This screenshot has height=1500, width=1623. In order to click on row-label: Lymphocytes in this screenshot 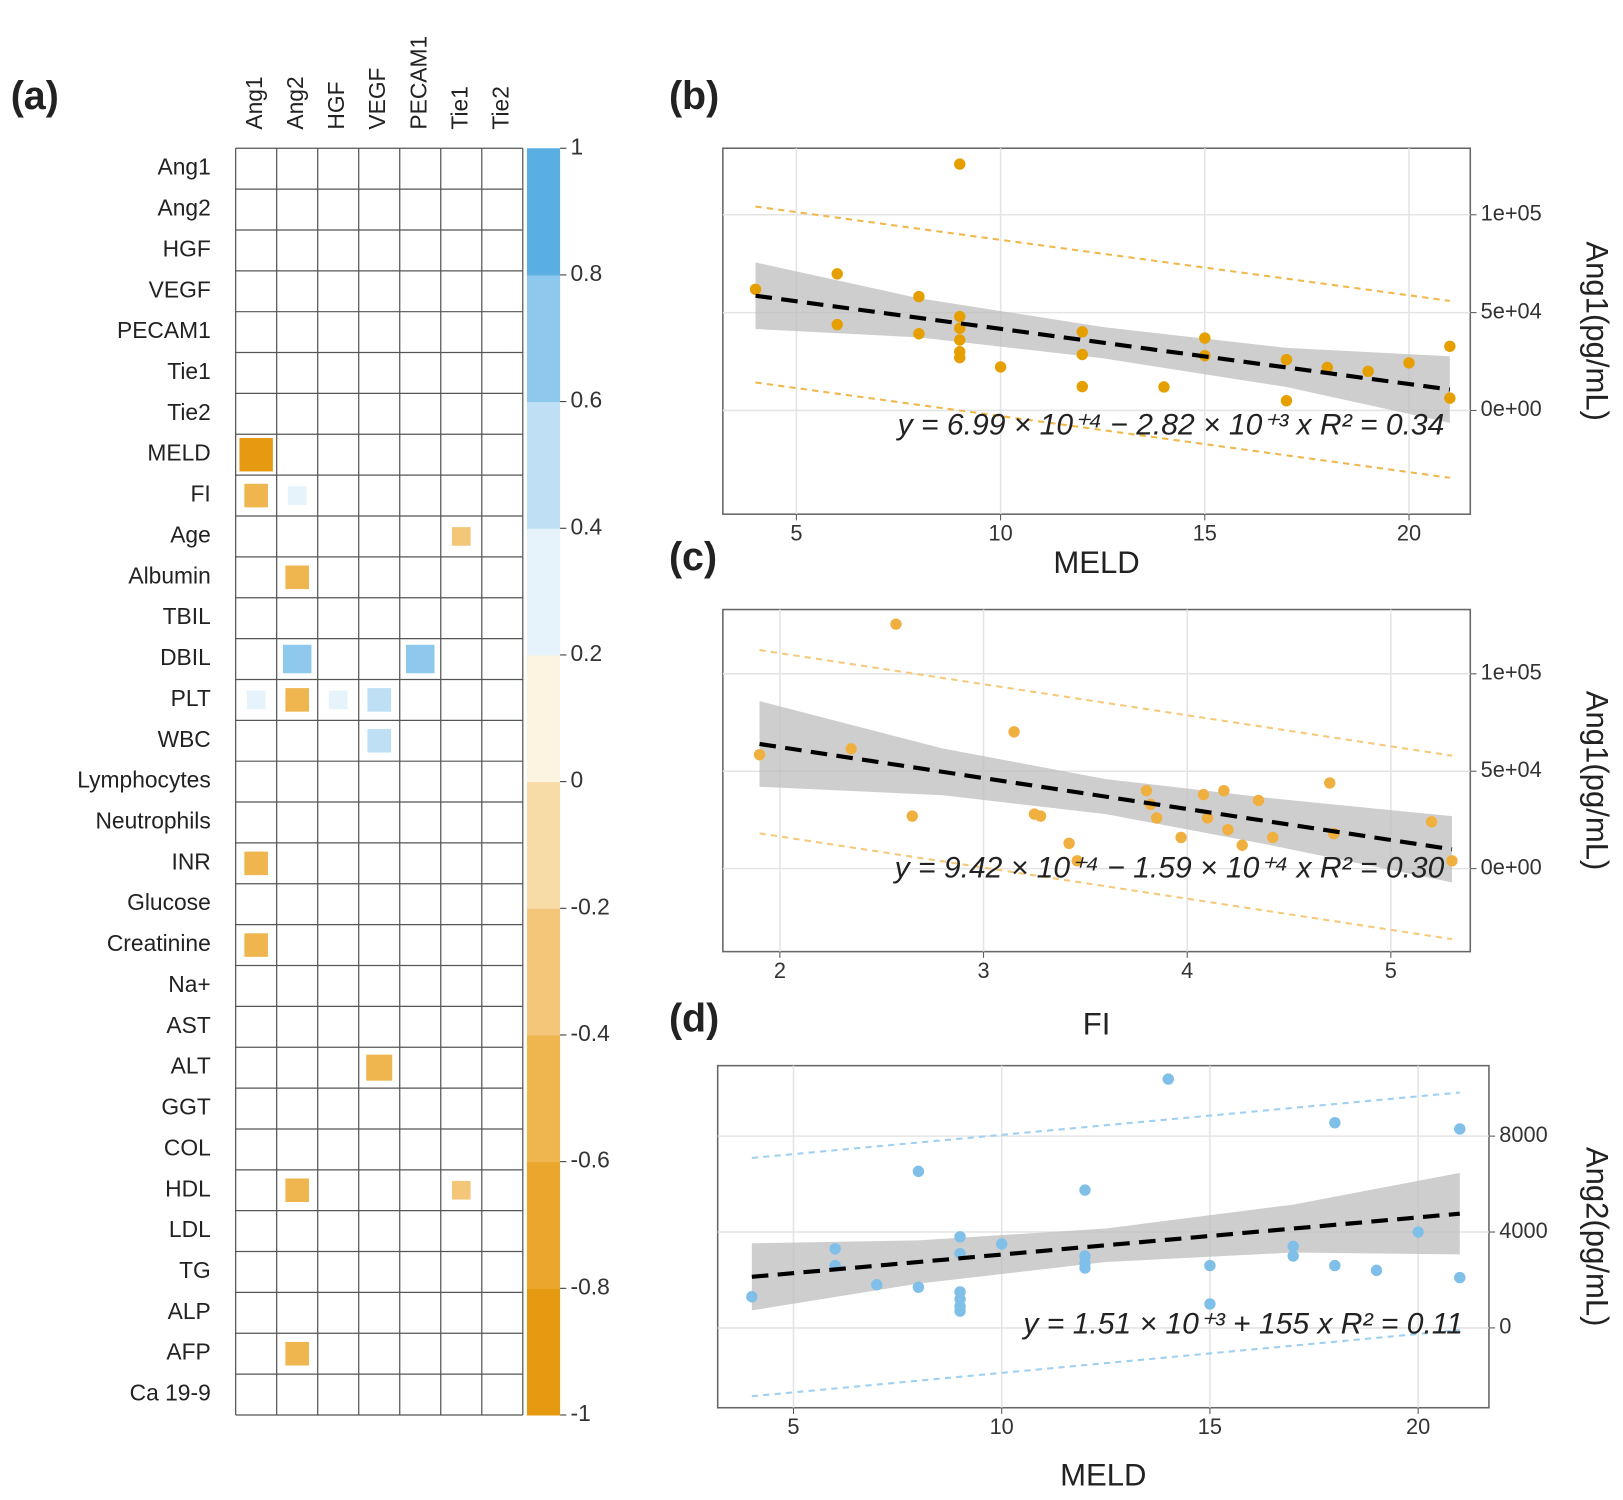, I will do `click(143, 780)`.